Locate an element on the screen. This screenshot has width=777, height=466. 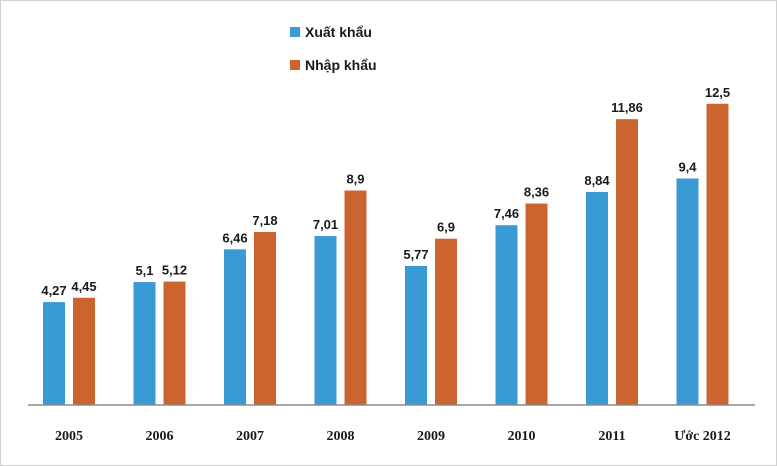
x-tick-label-7: Ước 2012 is located at coordinates (702, 436).